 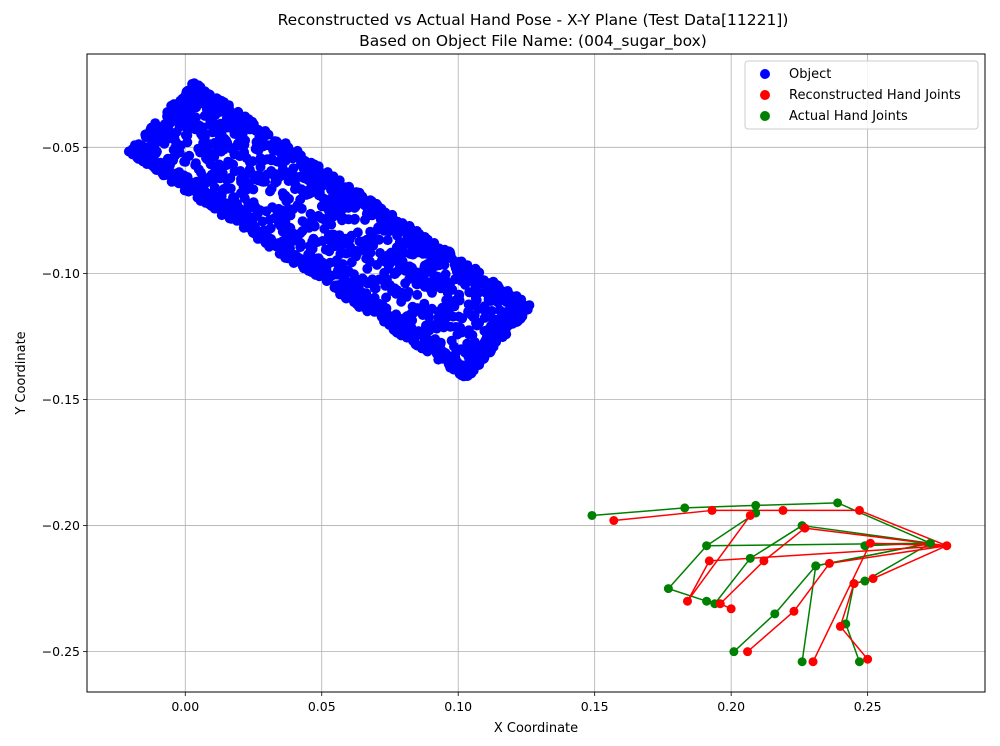 I want to click on y-axis-ticks: −0.05 −0.10 −0.15 −0.20 −0.25, so click(x=64, y=399).